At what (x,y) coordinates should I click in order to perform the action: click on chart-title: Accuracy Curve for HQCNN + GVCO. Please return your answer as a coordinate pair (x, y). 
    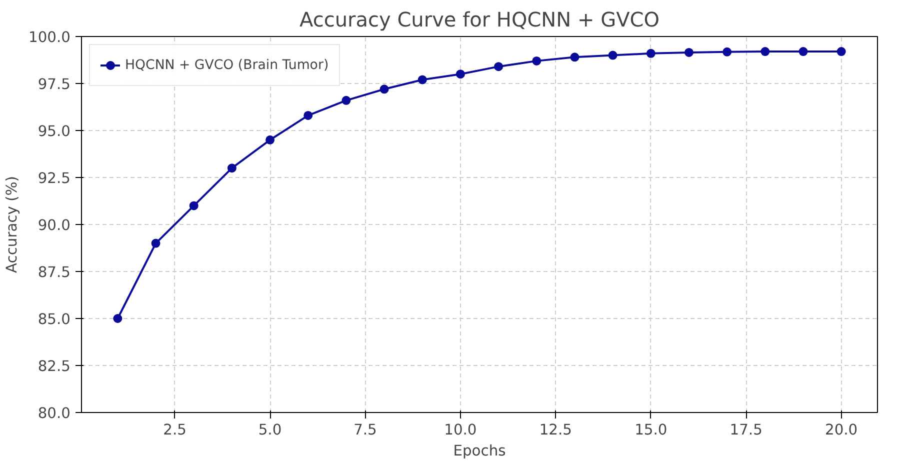
    Looking at the image, I should click on (480, 20).